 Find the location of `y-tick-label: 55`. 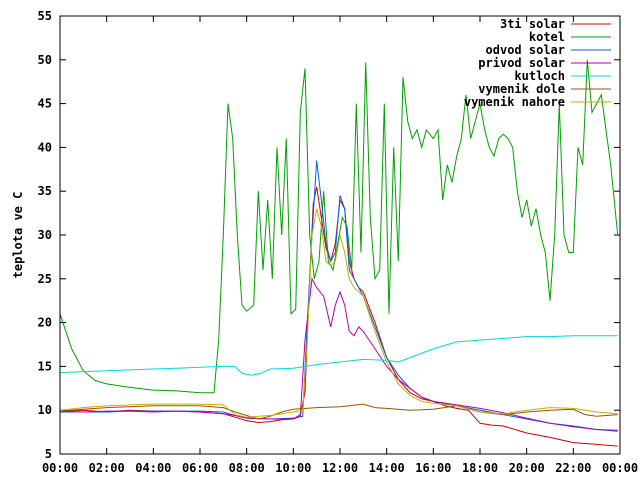

y-tick-label: 55 is located at coordinates (45, 16).